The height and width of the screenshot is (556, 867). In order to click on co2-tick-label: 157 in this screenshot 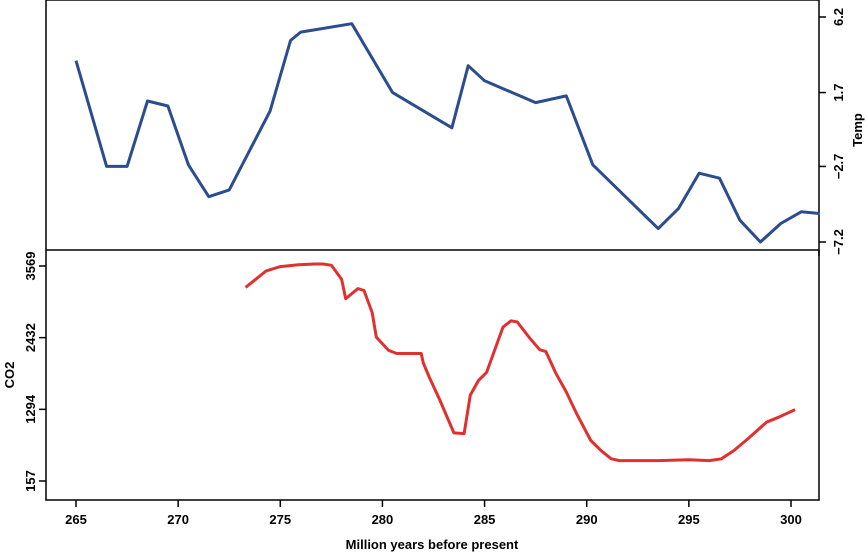, I will do `click(30, 481)`.